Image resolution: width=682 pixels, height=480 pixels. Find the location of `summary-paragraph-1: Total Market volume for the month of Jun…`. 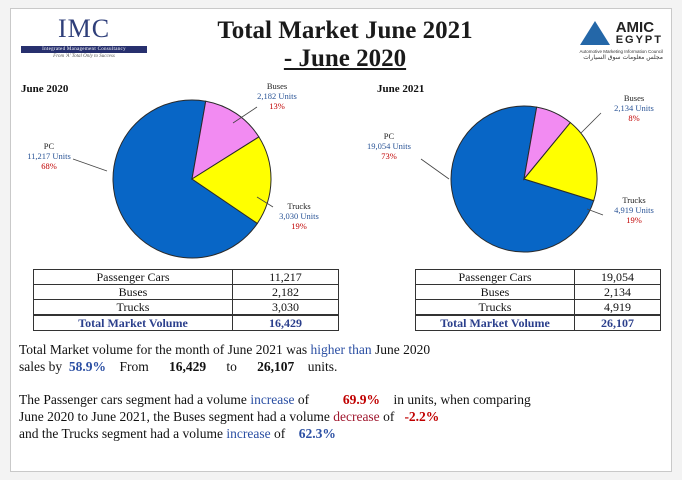

summary-paragraph-1: Total Market volume for the month of Jun… is located at coordinates (225, 358).